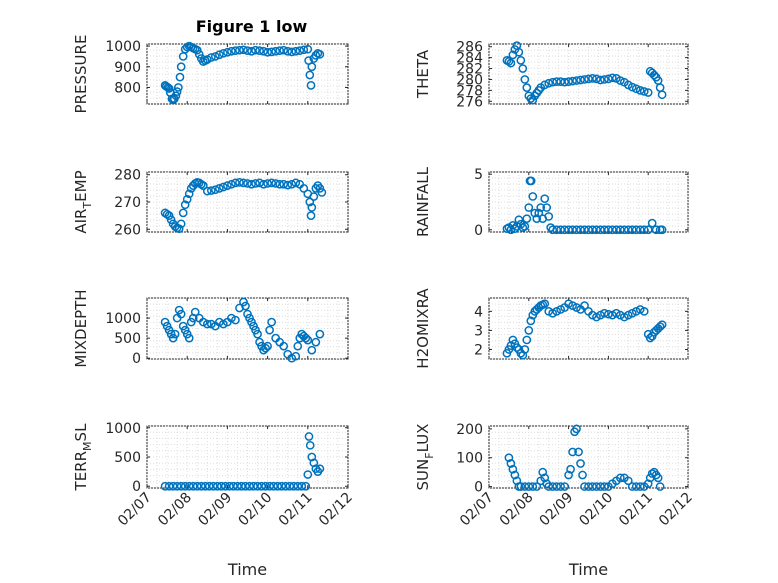 This screenshot has height=583, width=778. What do you see at coordinates (596, 510) in the screenshot?
I see `x-tick-label: 02/10` at bounding box center [596, 510].